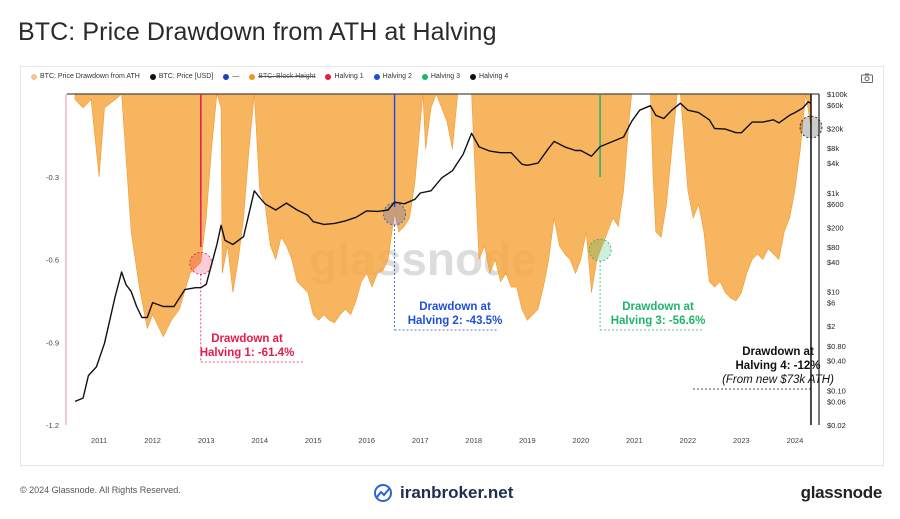 The image size is (900, 519). Describe the element at coordinates (833, 292) in the screenshot. I see `y-right-tick-label: $10` at that location.